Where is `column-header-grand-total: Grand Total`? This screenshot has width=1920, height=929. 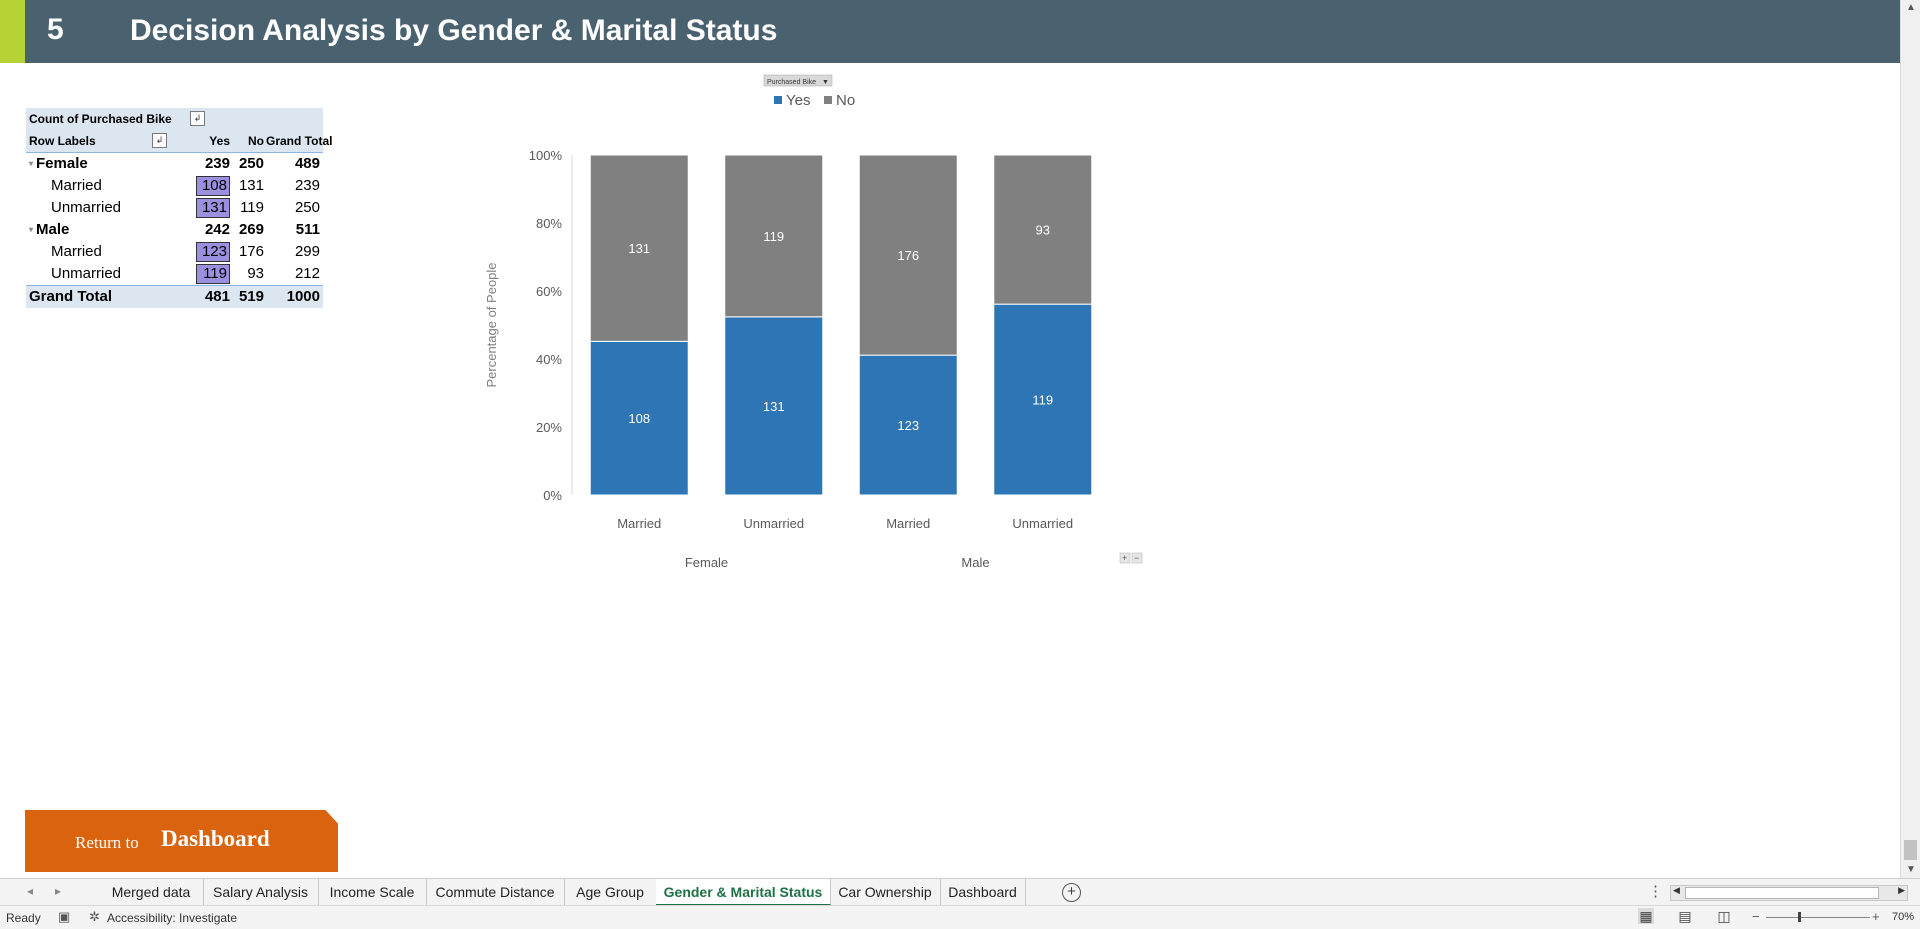
column-header-grand-total: Grand Total is located at coordinates (299, 141).